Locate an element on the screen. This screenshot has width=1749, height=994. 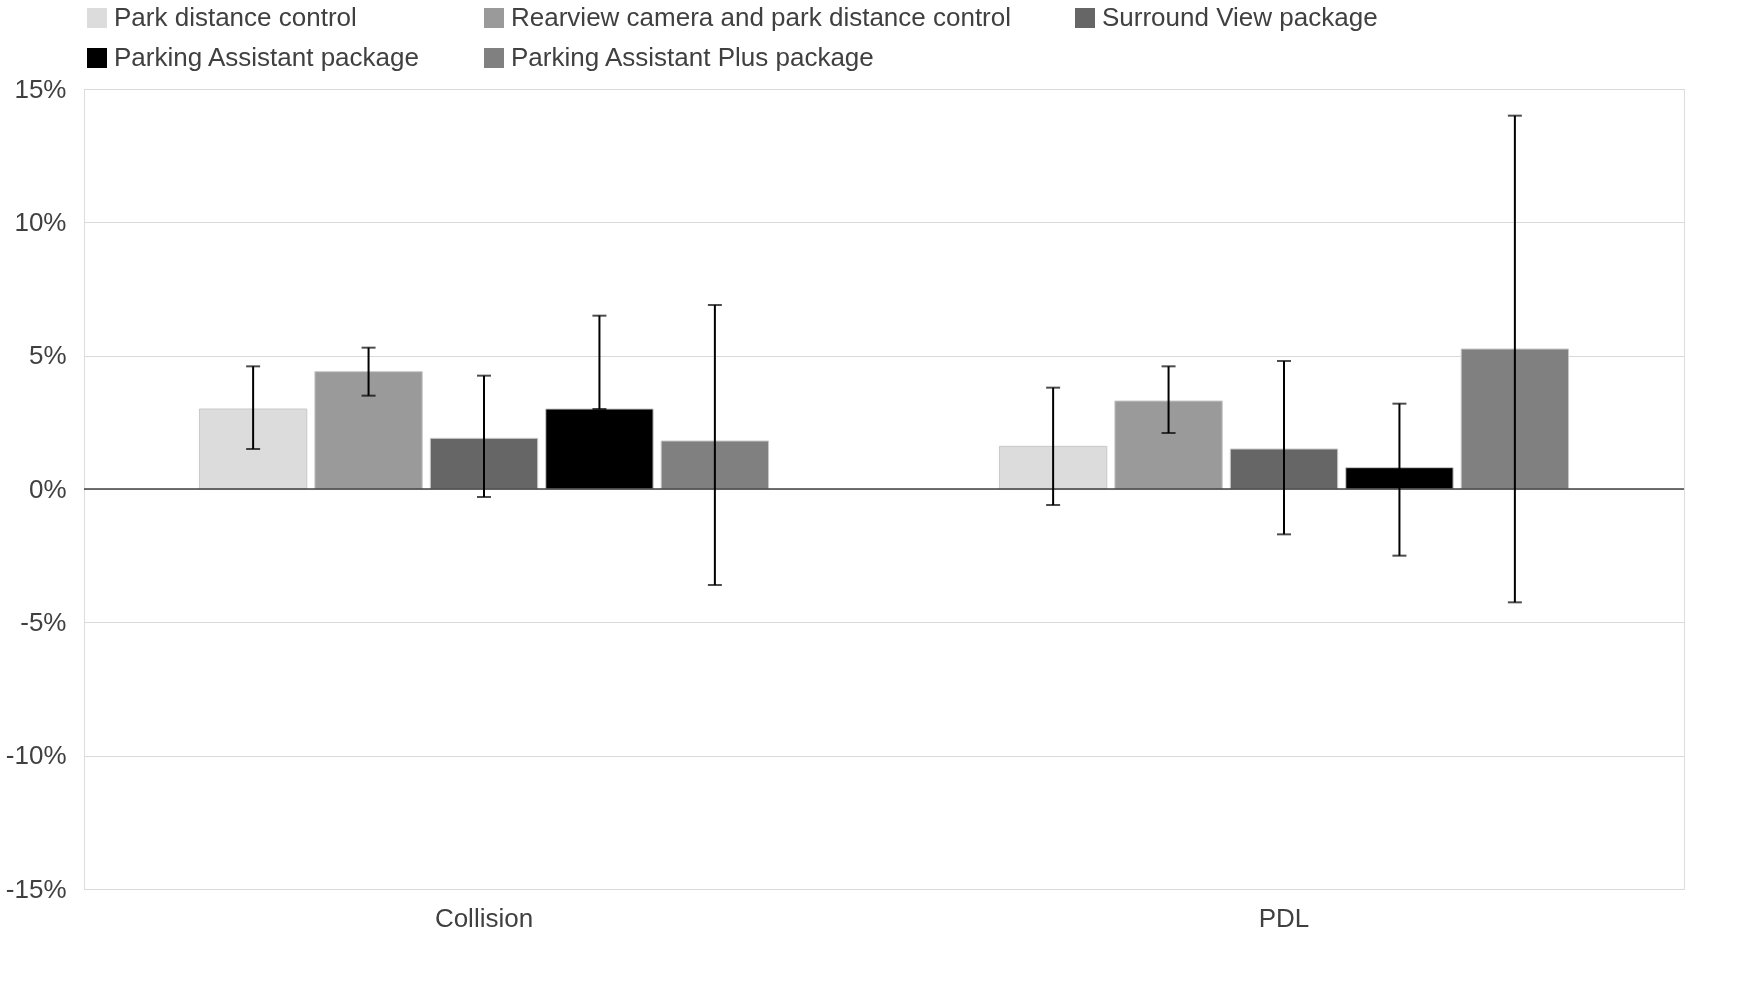
legend-label: Surround View package is located at coordinates (1240, 17).